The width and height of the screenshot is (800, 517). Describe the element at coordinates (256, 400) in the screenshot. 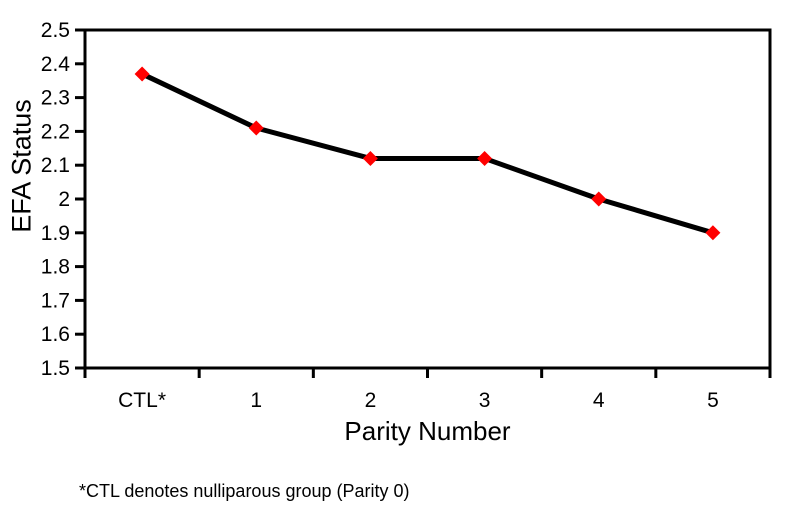

I see `x-tick-label: 1` at that location.